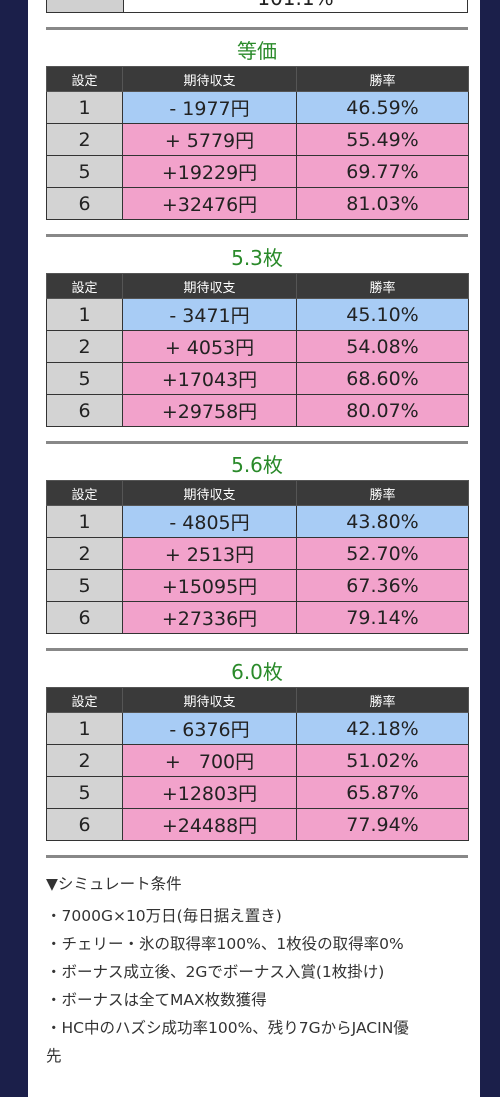 Image resolution: width=500 pixels, height=1097 pixels. Describe the element at coordinates (209, 314) in the screenshot. I see `expected-value-cell: - 3471円` at that location.